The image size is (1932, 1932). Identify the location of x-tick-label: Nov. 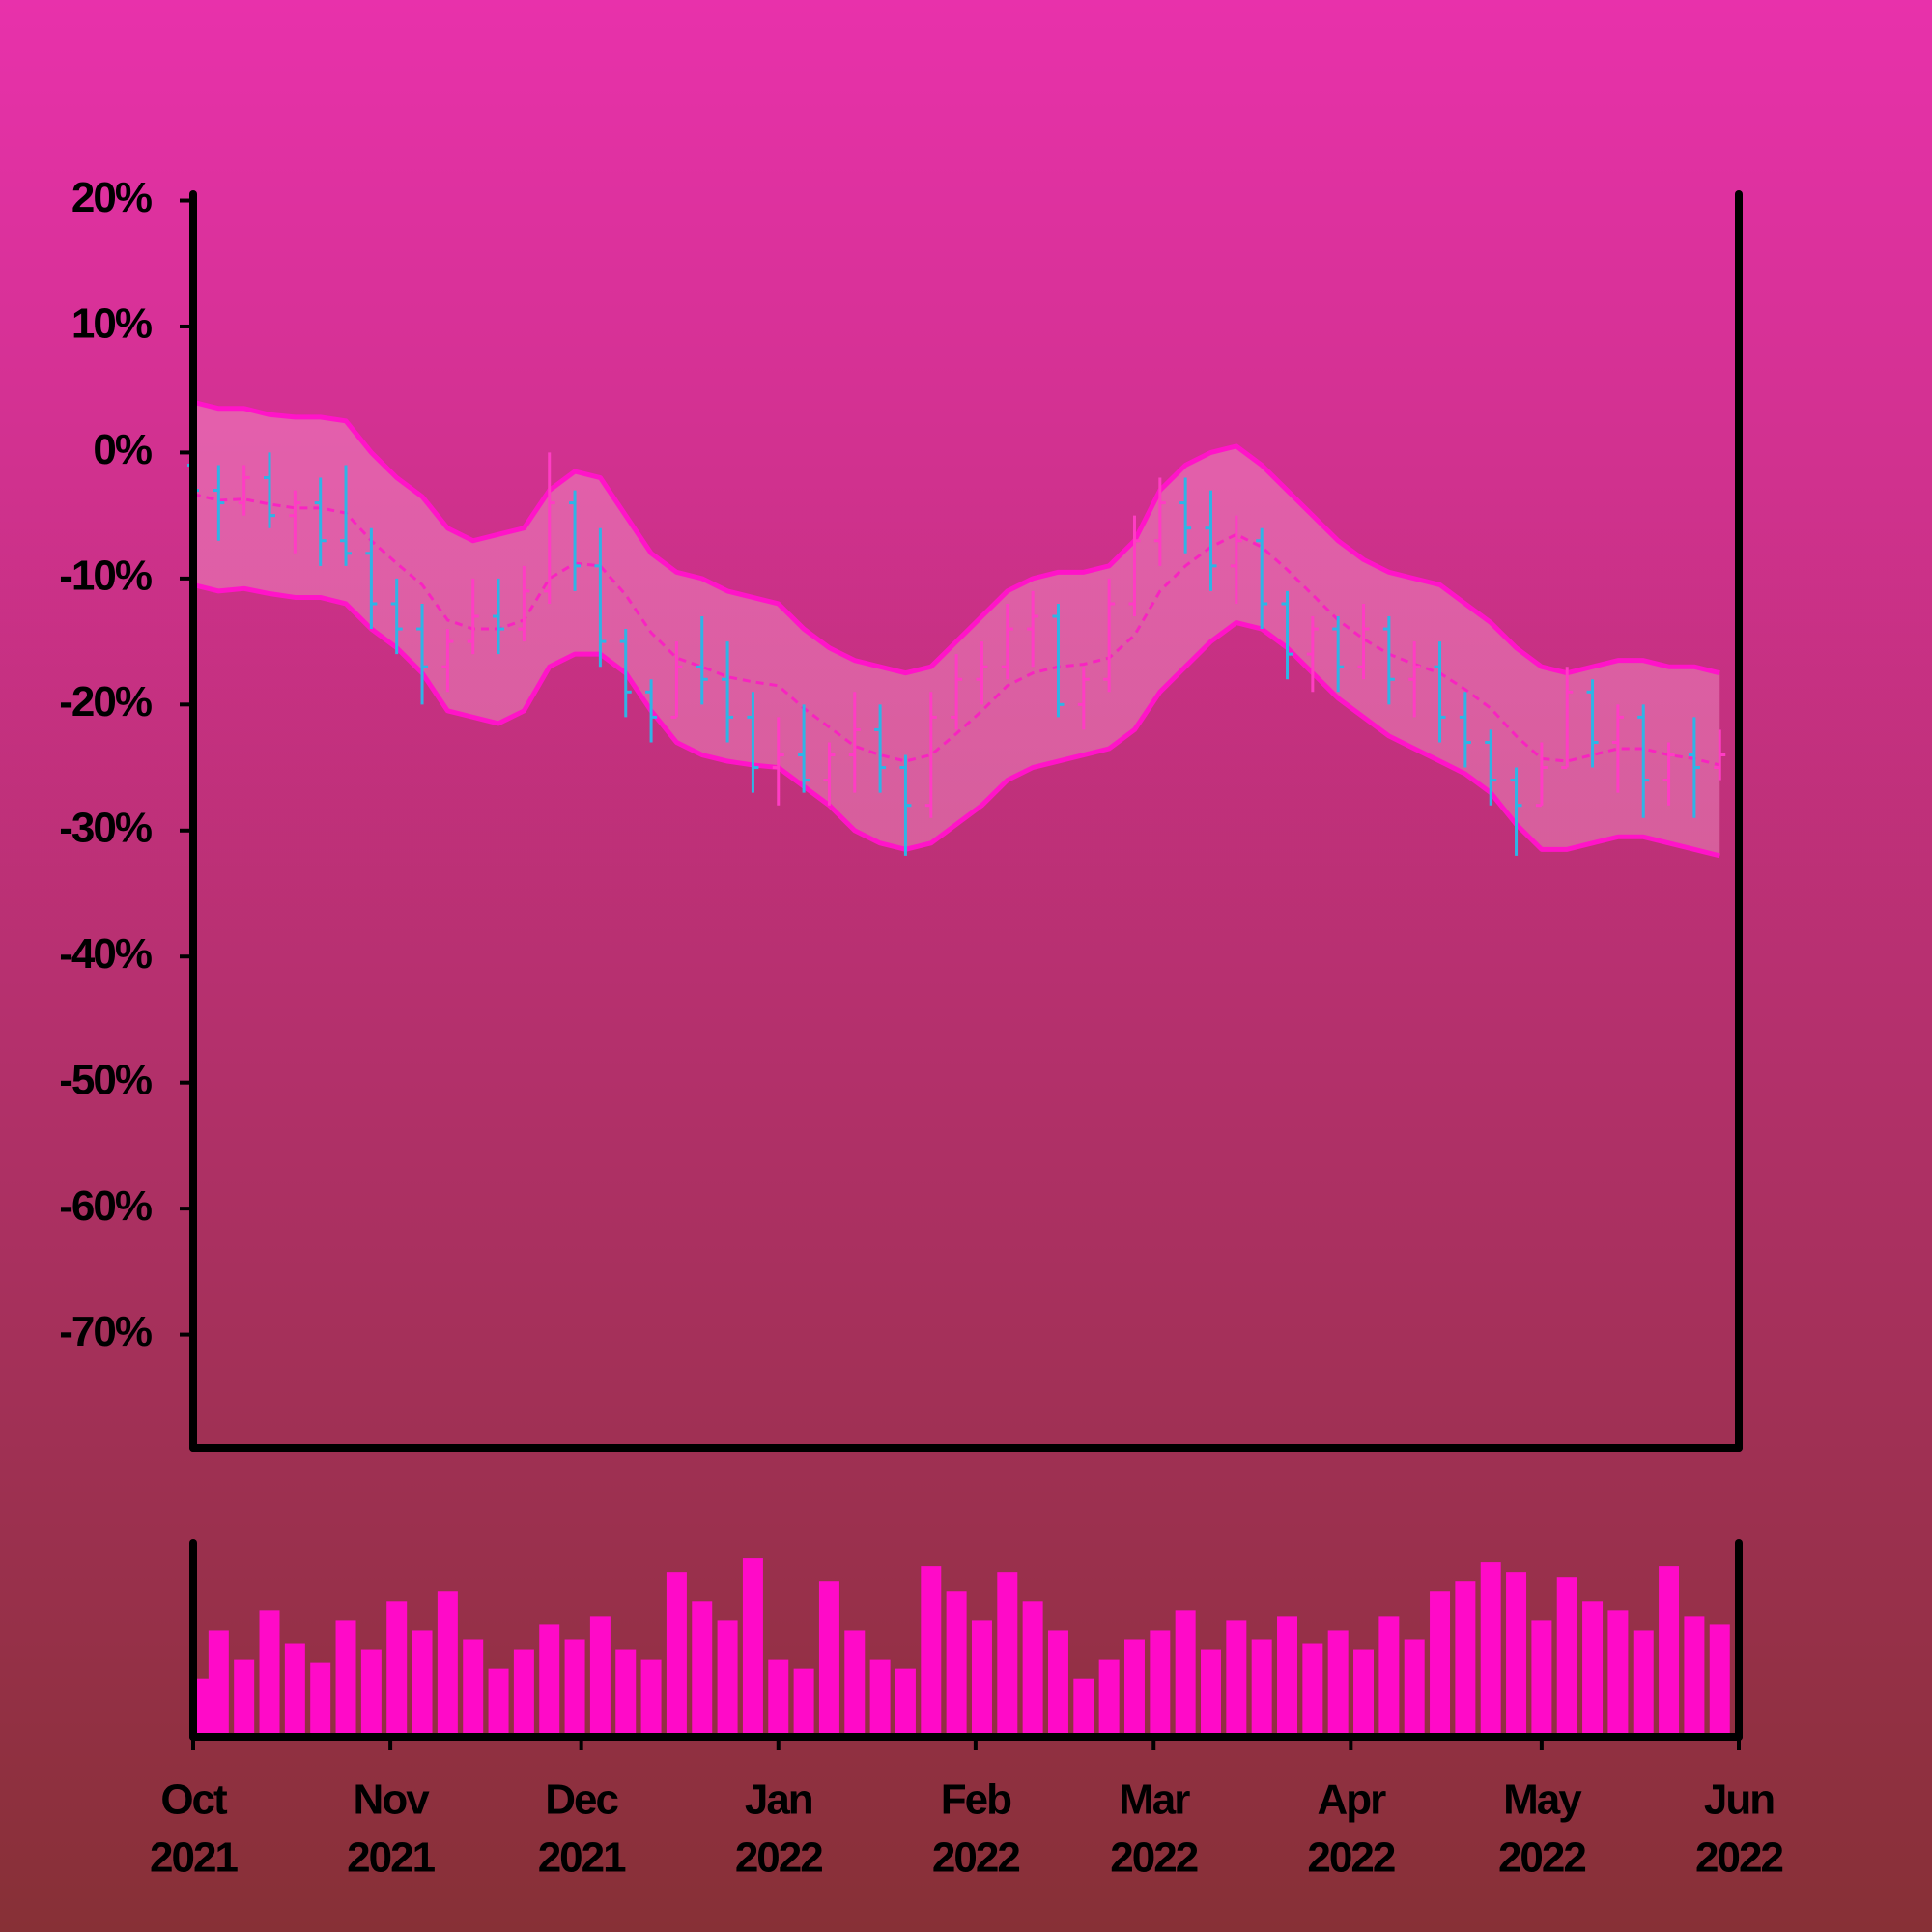
(392, 1800).